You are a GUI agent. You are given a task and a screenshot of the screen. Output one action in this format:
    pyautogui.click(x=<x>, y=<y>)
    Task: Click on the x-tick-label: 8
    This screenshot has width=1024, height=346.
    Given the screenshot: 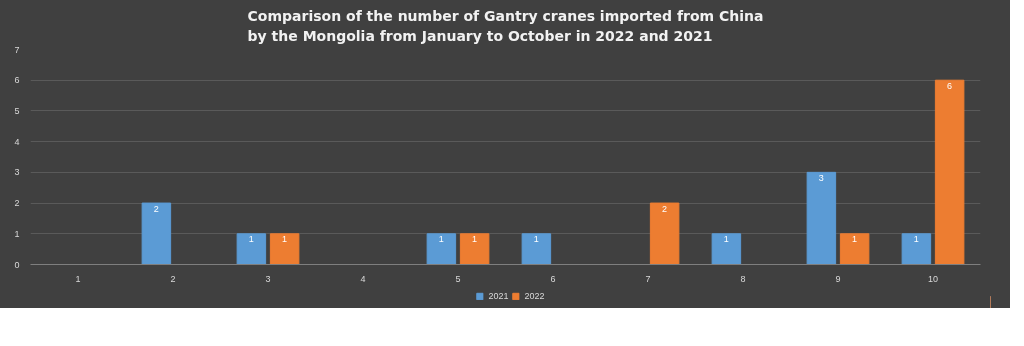 What is the action you would take?
    pyautogui.click(x=743, y=278)
    